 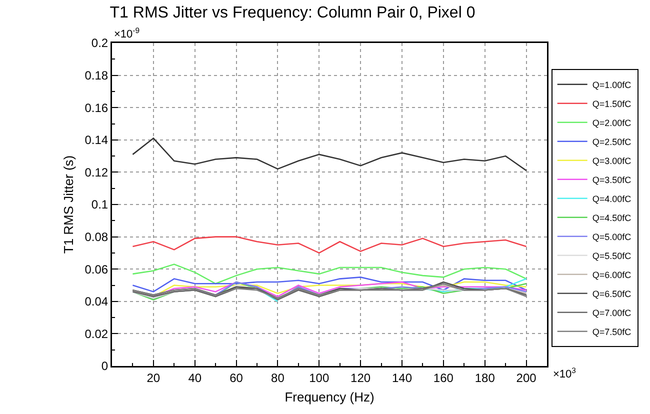 What do you see at coordinates (195, 377) in the screenshot?
I see `x-tick-label: 40` at bounding box center [195, 377].